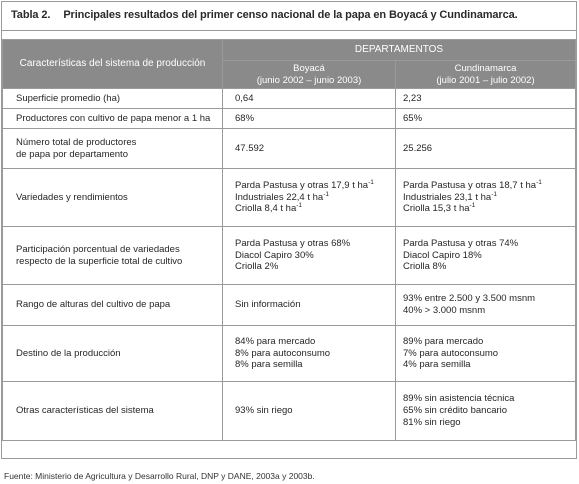 Image resolution: width=579 pixels, height=484 pixels. I want to click on row-label: Superficie promedio (ha), so click(112, 98).